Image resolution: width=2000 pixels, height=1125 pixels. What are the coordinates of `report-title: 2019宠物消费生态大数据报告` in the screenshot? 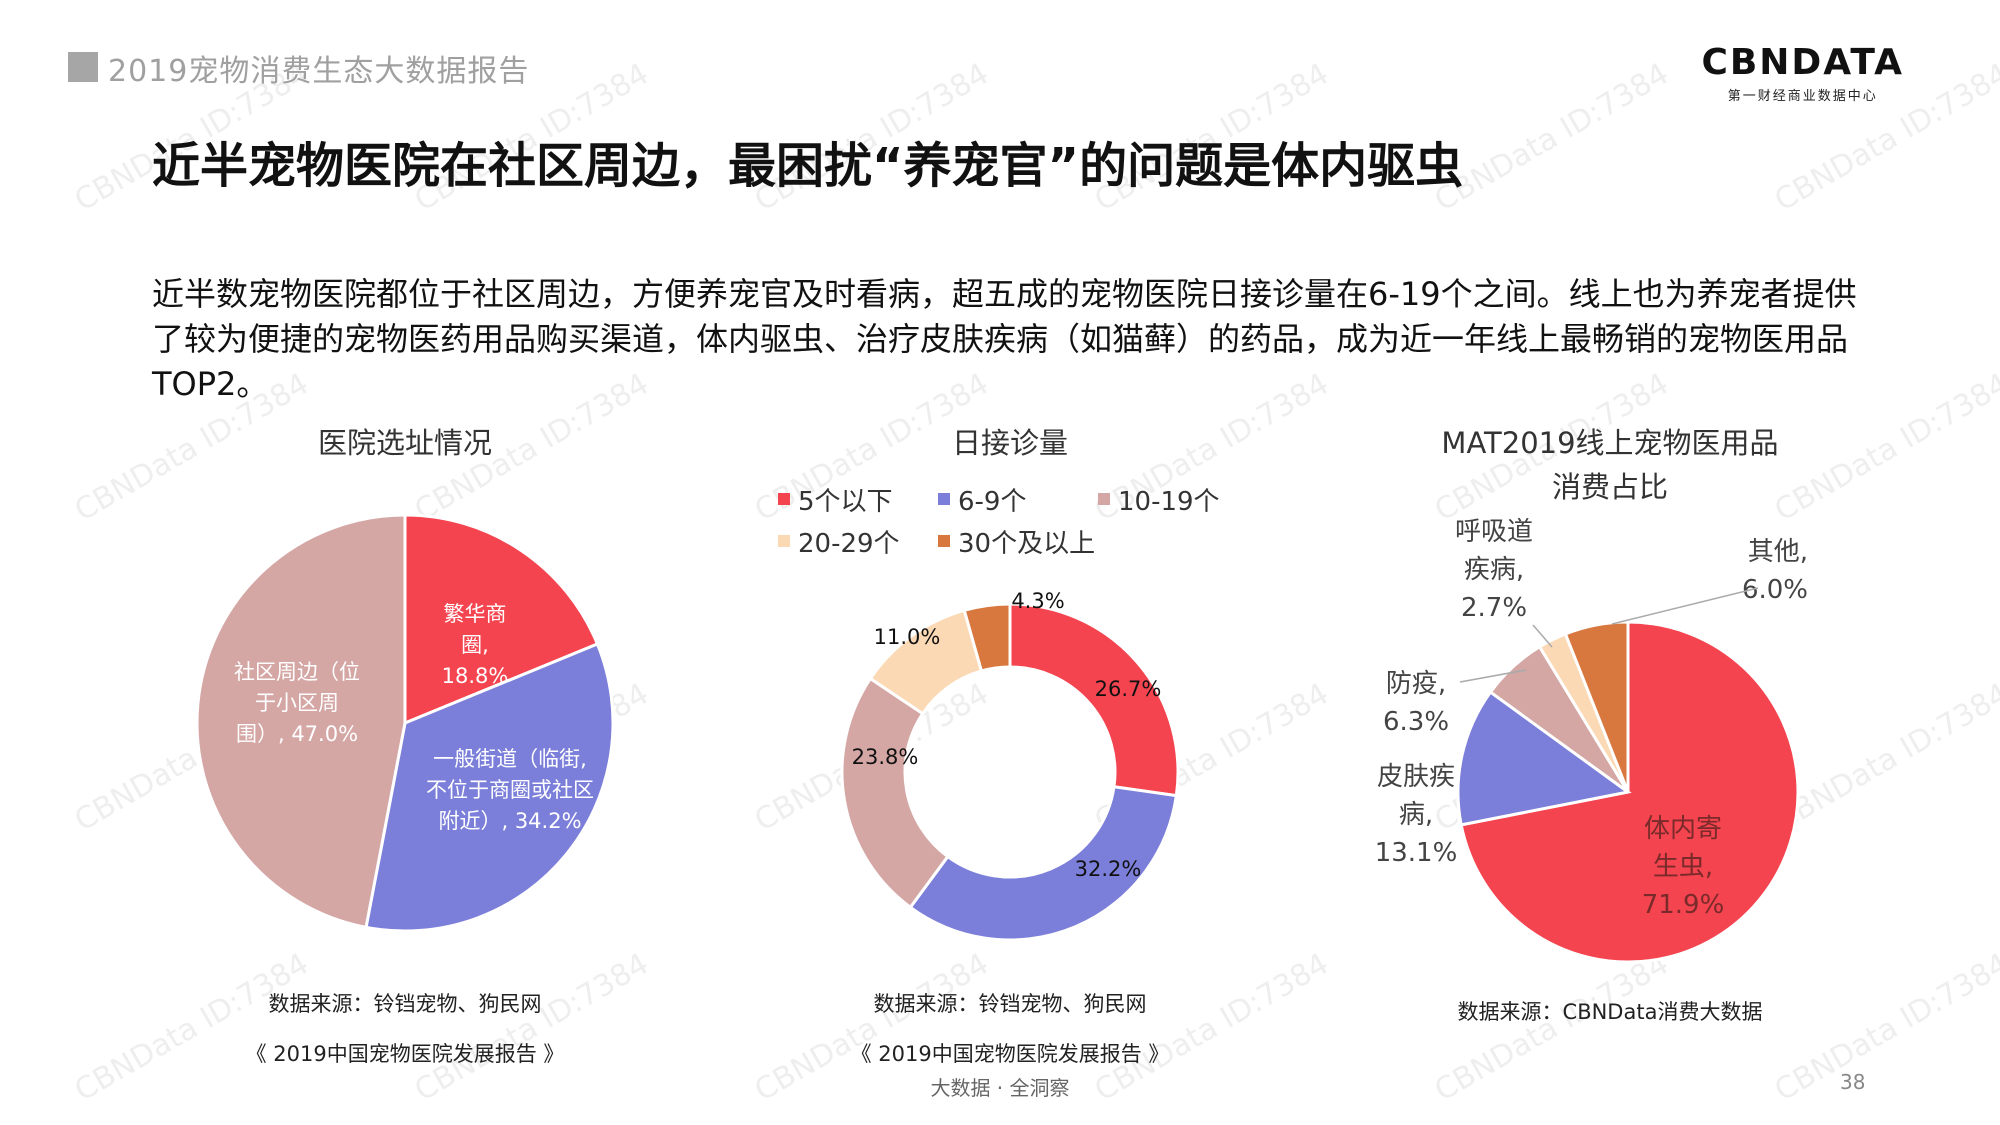 It's located at (319, 71).